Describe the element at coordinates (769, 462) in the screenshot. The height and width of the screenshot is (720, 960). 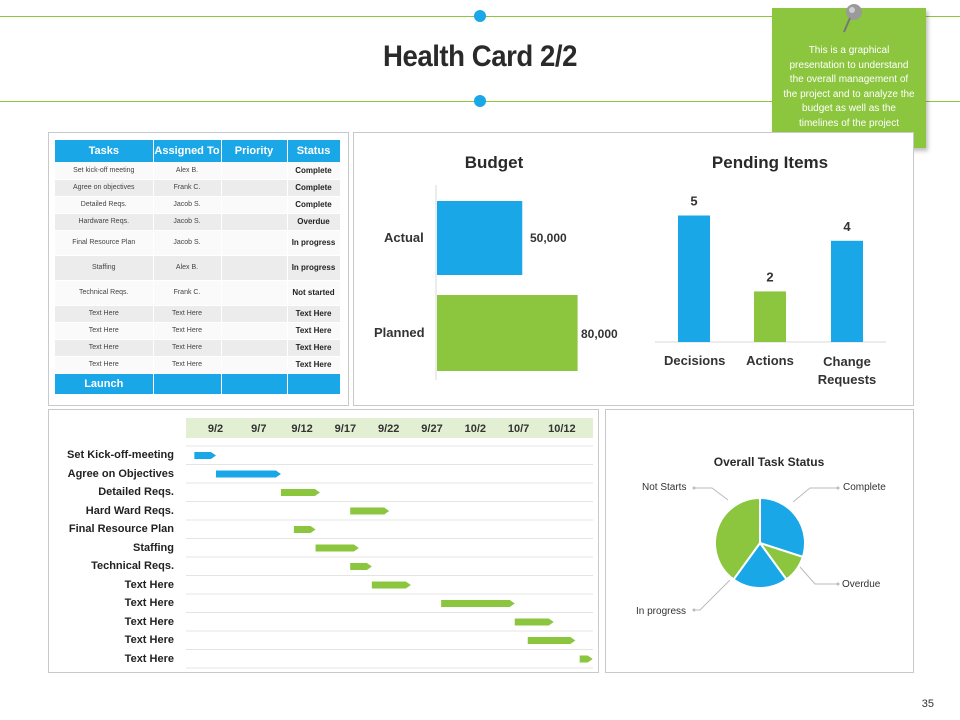
I see `pie-title: Overall Task Status` at that location.